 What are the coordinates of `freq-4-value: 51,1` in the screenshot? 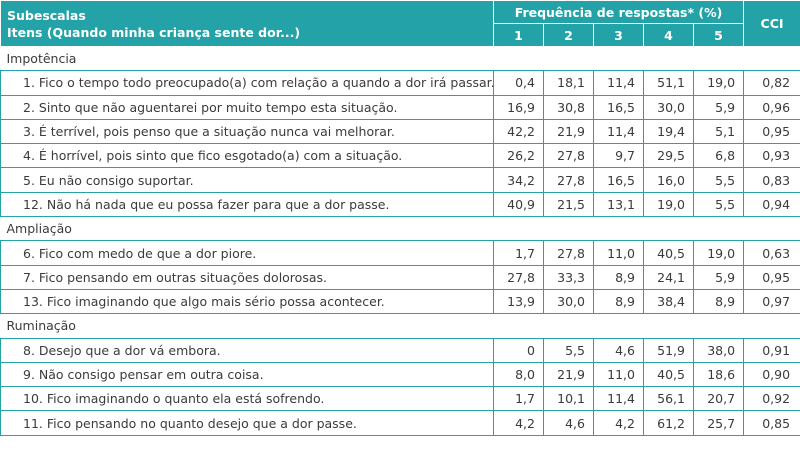 It's located at (668, 83).